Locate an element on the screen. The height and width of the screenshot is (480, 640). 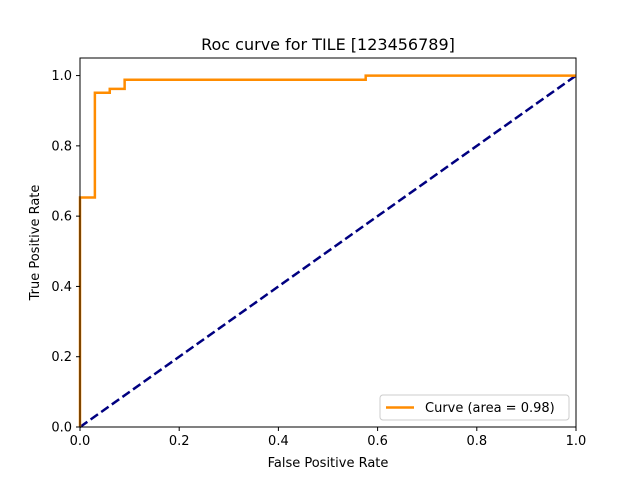
y-tick-label: 0.0 is located at coordinates (61, 428).